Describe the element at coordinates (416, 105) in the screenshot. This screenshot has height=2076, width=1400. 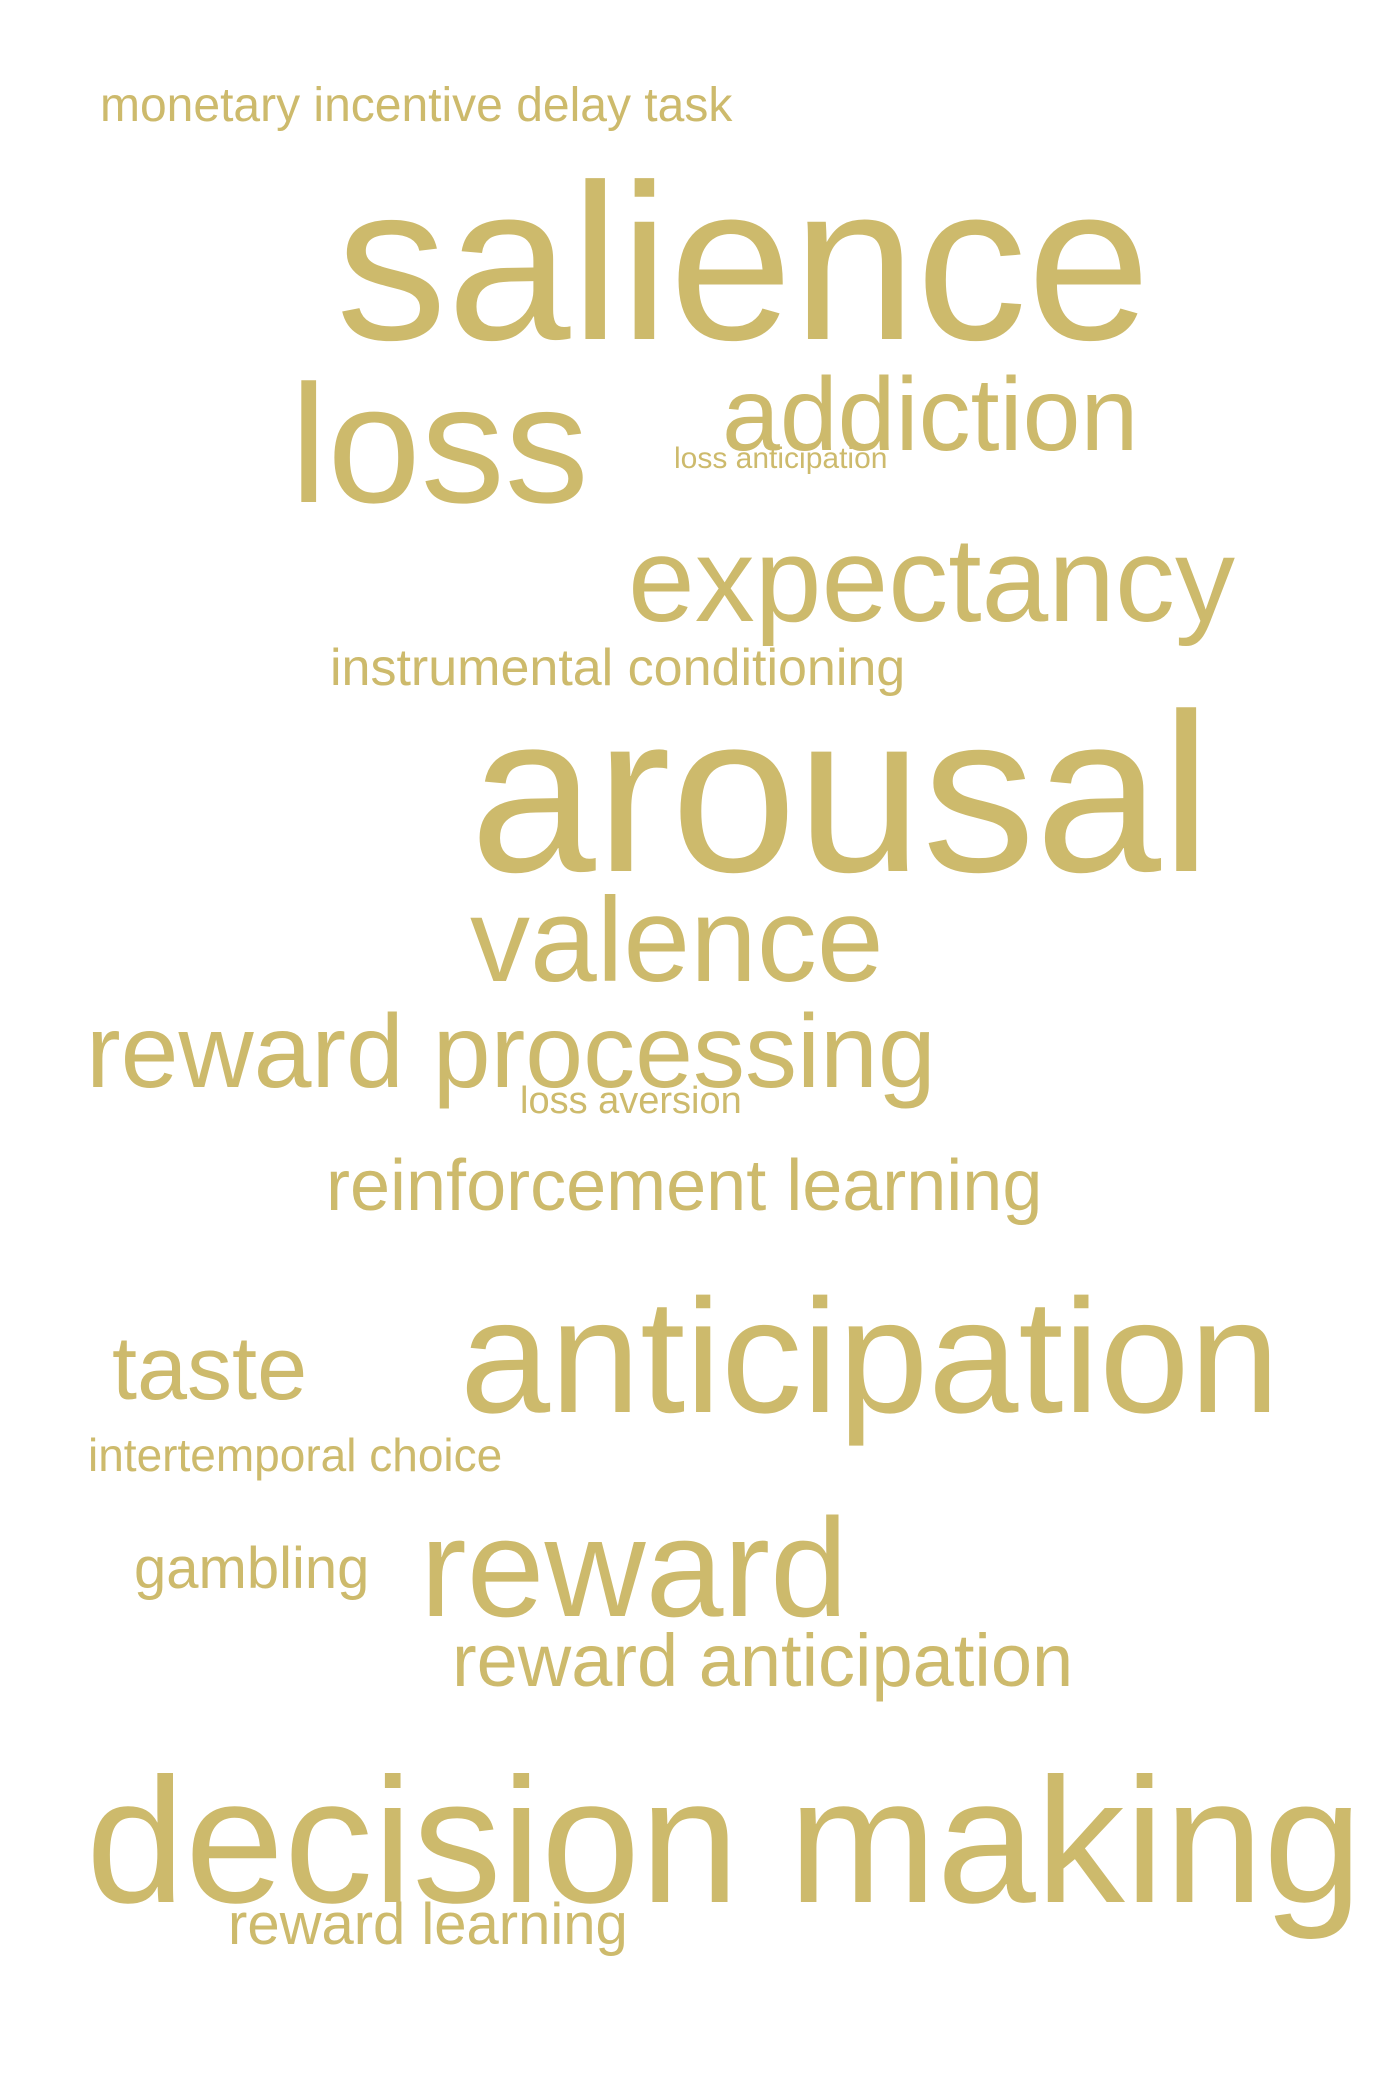
I see `word-monetary-incentive-delay-task: monetary incentive delay task` at that location.